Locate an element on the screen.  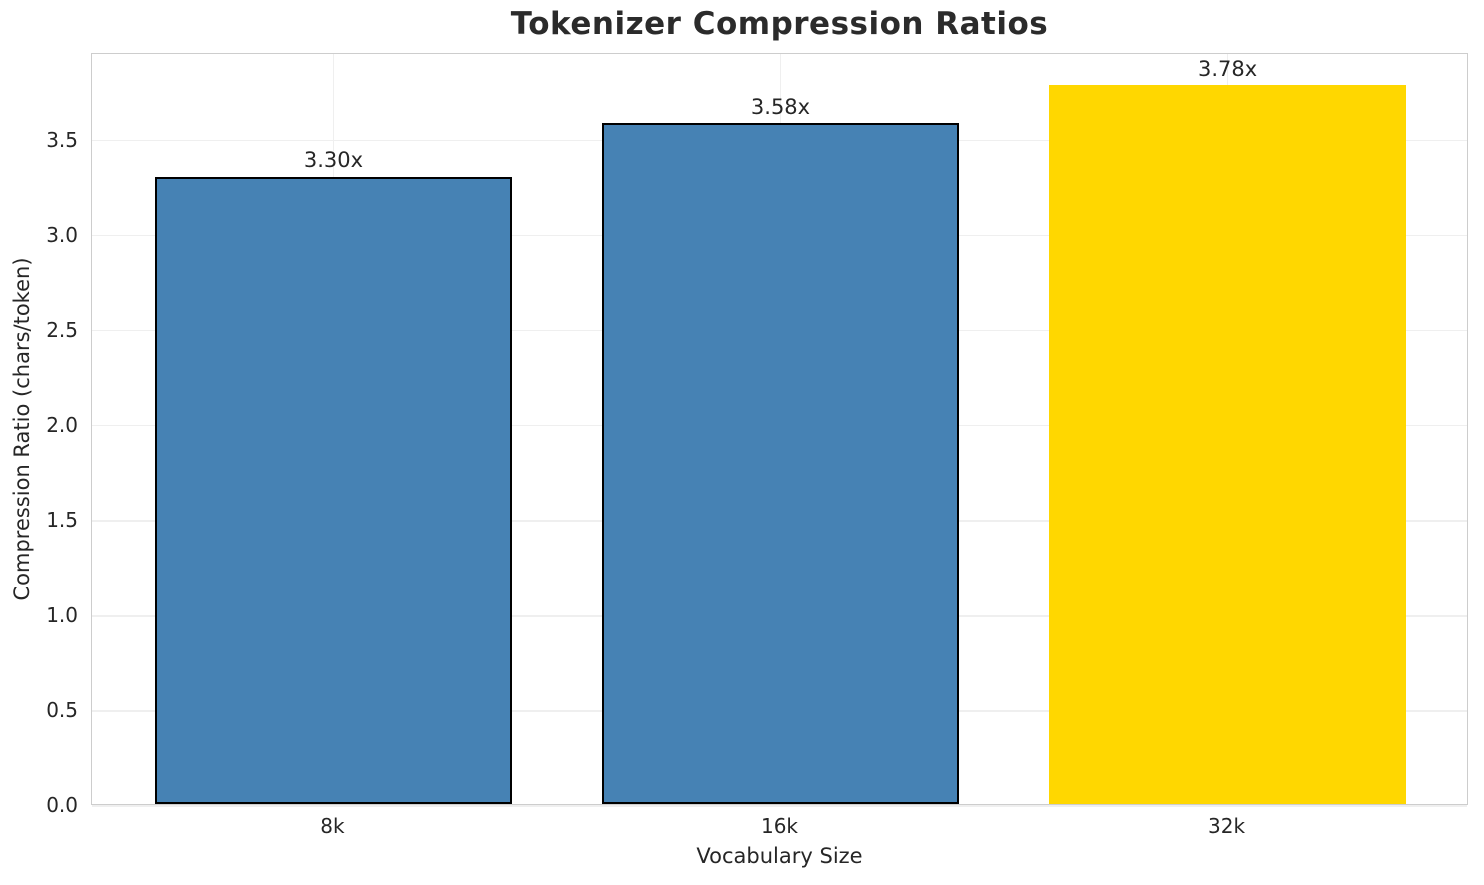
y-tick-label-1.0: 1.0 is located at coordinates (62, 614).